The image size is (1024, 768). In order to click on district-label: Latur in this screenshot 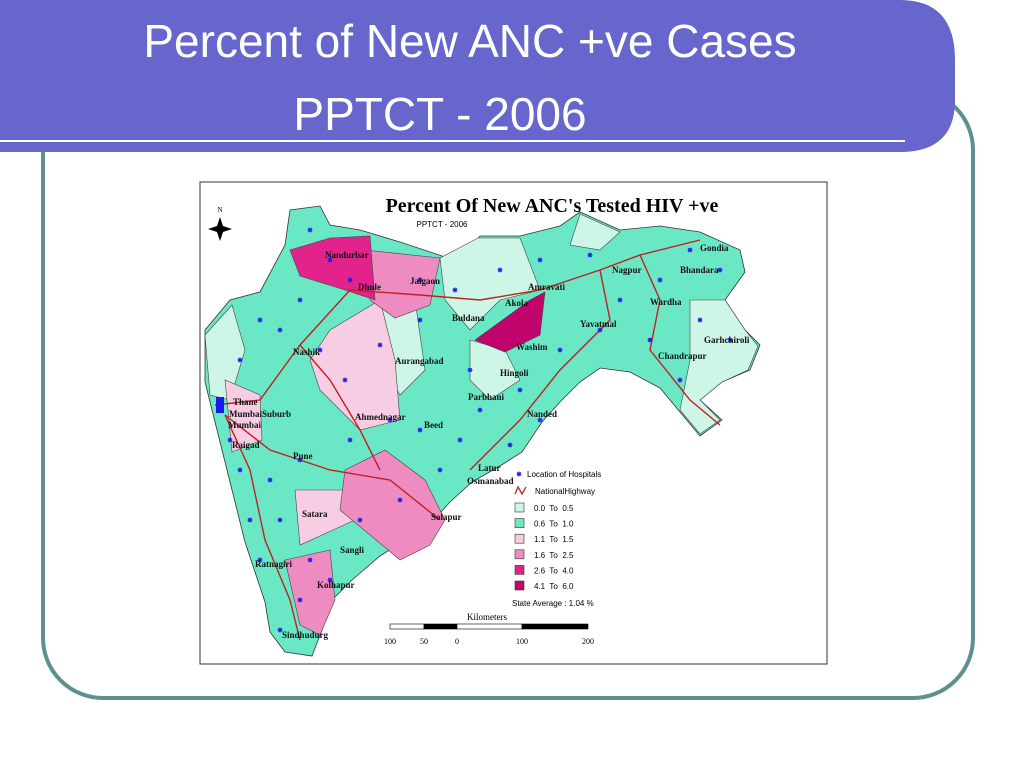, I will do `click(489, 468)`.